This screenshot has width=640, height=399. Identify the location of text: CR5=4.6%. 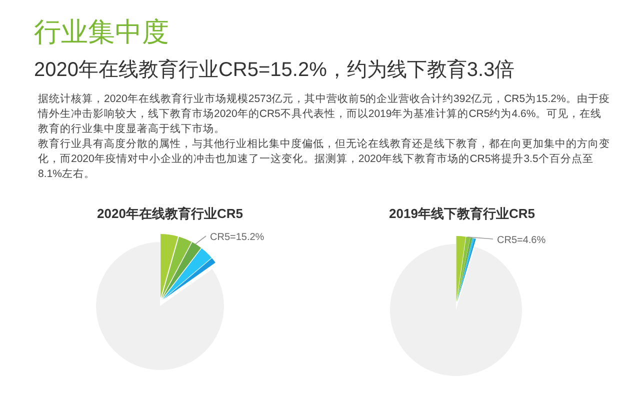
(521, 240).